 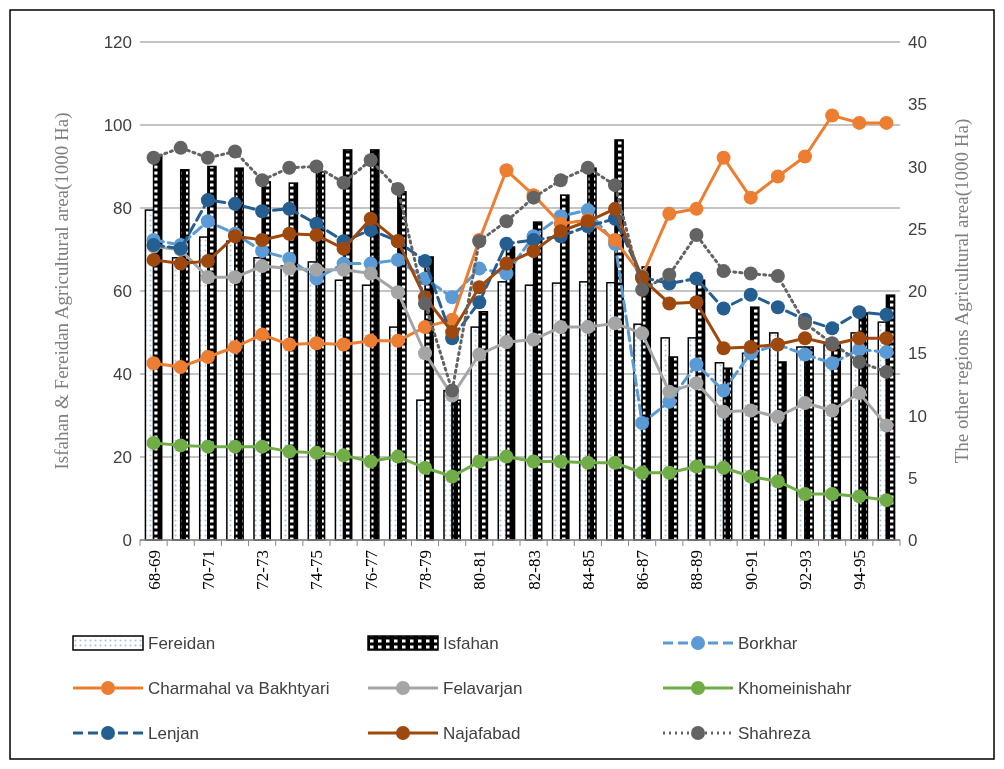 What do you see at coordinates (962, 291) in the screenshot?
I see `y2-axis-title: The other regions Agricultural area(1000 Ha)` at bounding box center [962, 291].